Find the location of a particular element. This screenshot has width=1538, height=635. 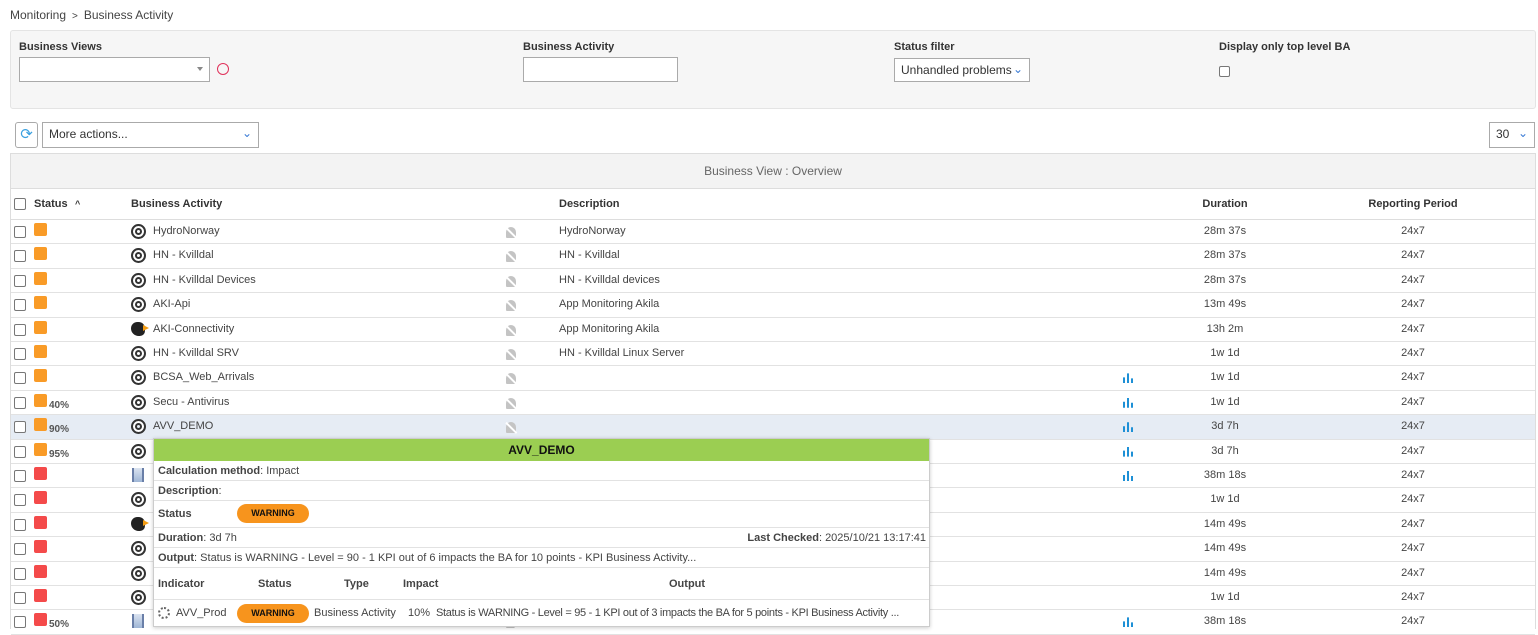

ba-description: HN - Kvilldal devices is located at coordinates (609, 279).